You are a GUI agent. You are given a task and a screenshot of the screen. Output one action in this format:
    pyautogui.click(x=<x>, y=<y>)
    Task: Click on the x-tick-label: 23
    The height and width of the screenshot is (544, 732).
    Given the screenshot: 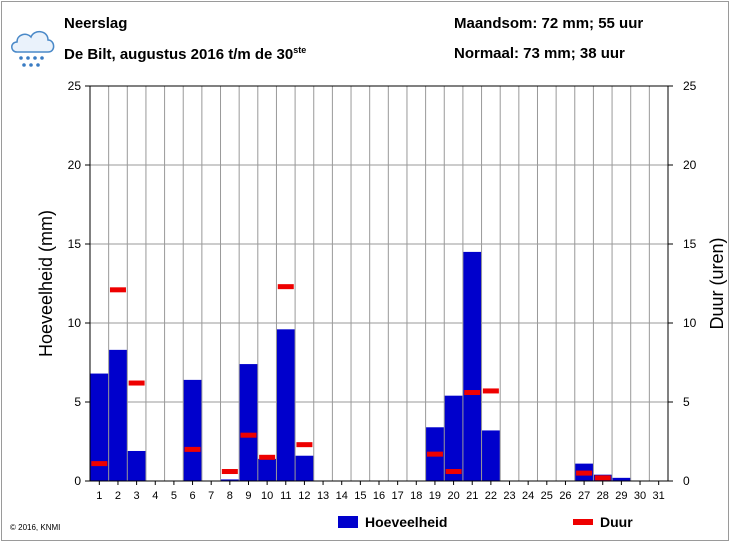 What is the action you would take?
    pyautogui.click(x=509, y=496)
    